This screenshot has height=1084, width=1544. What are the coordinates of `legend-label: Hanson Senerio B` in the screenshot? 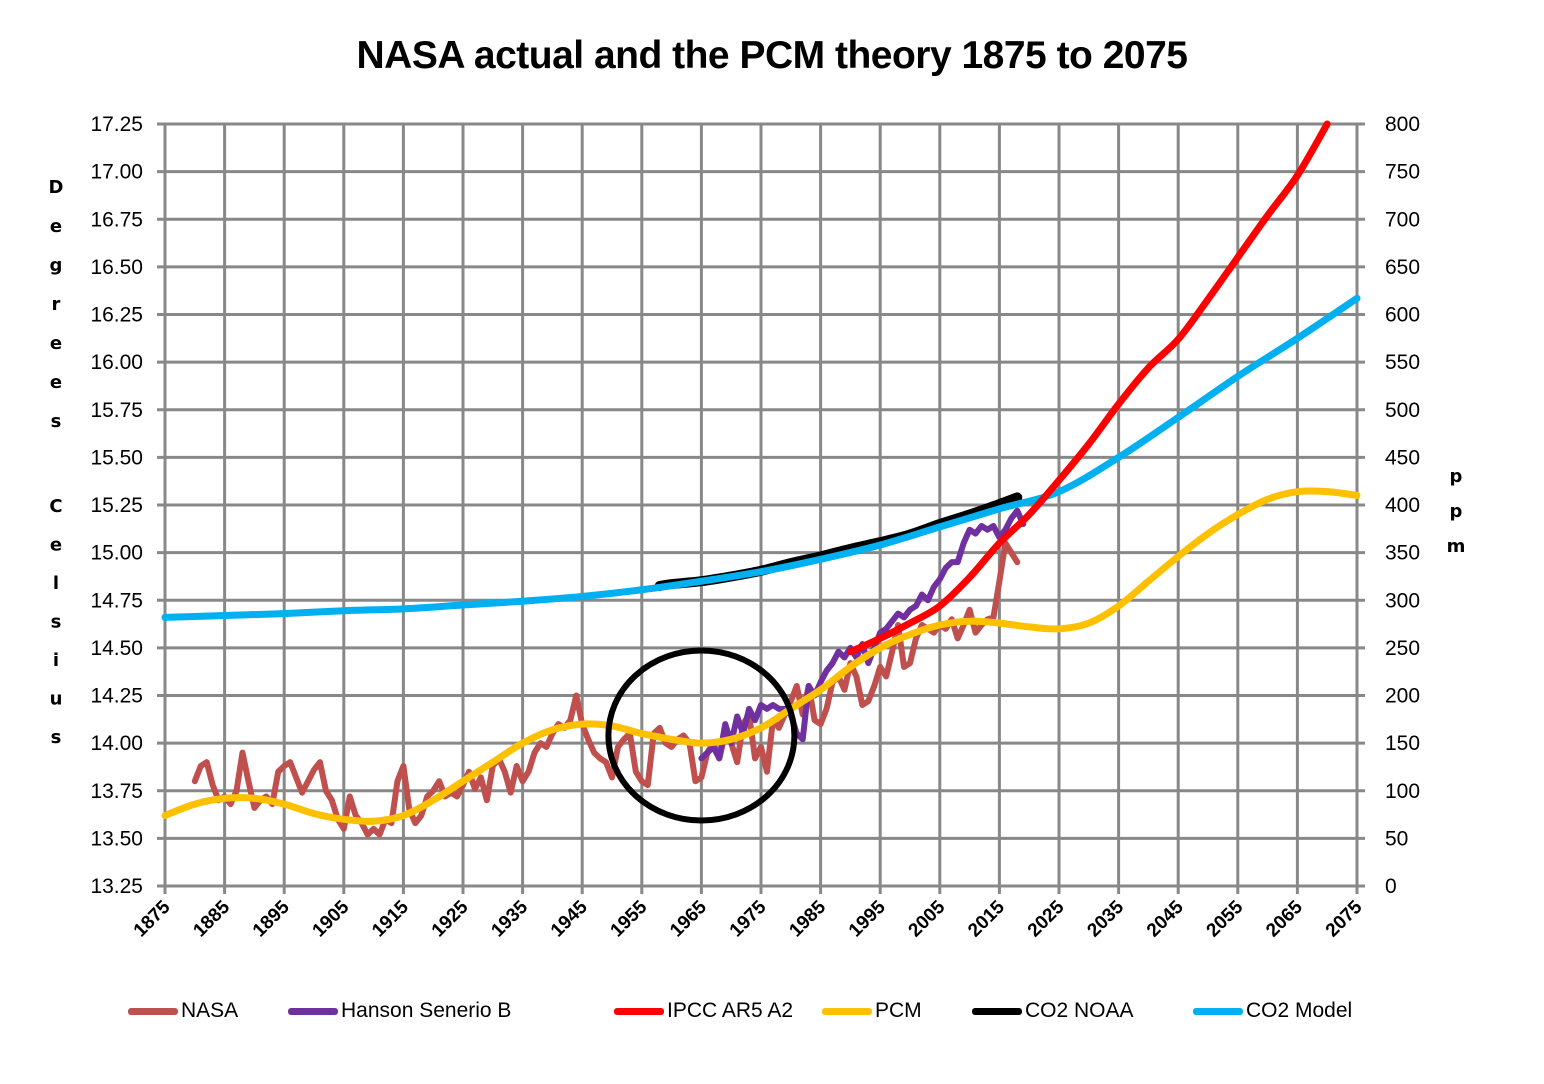 It's located at (426, 1010).